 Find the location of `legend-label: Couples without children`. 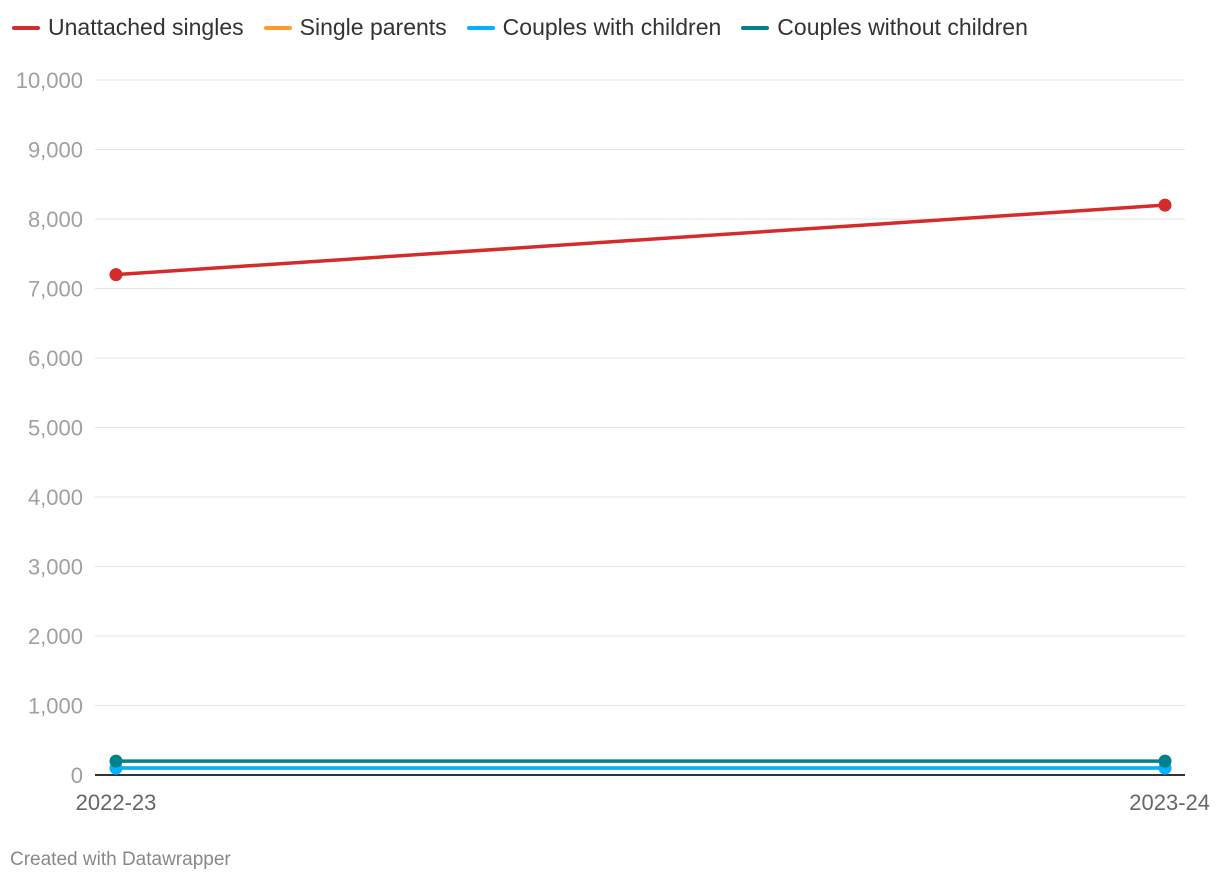

legend-label: Couples without children is located at coordinates (902, 27).